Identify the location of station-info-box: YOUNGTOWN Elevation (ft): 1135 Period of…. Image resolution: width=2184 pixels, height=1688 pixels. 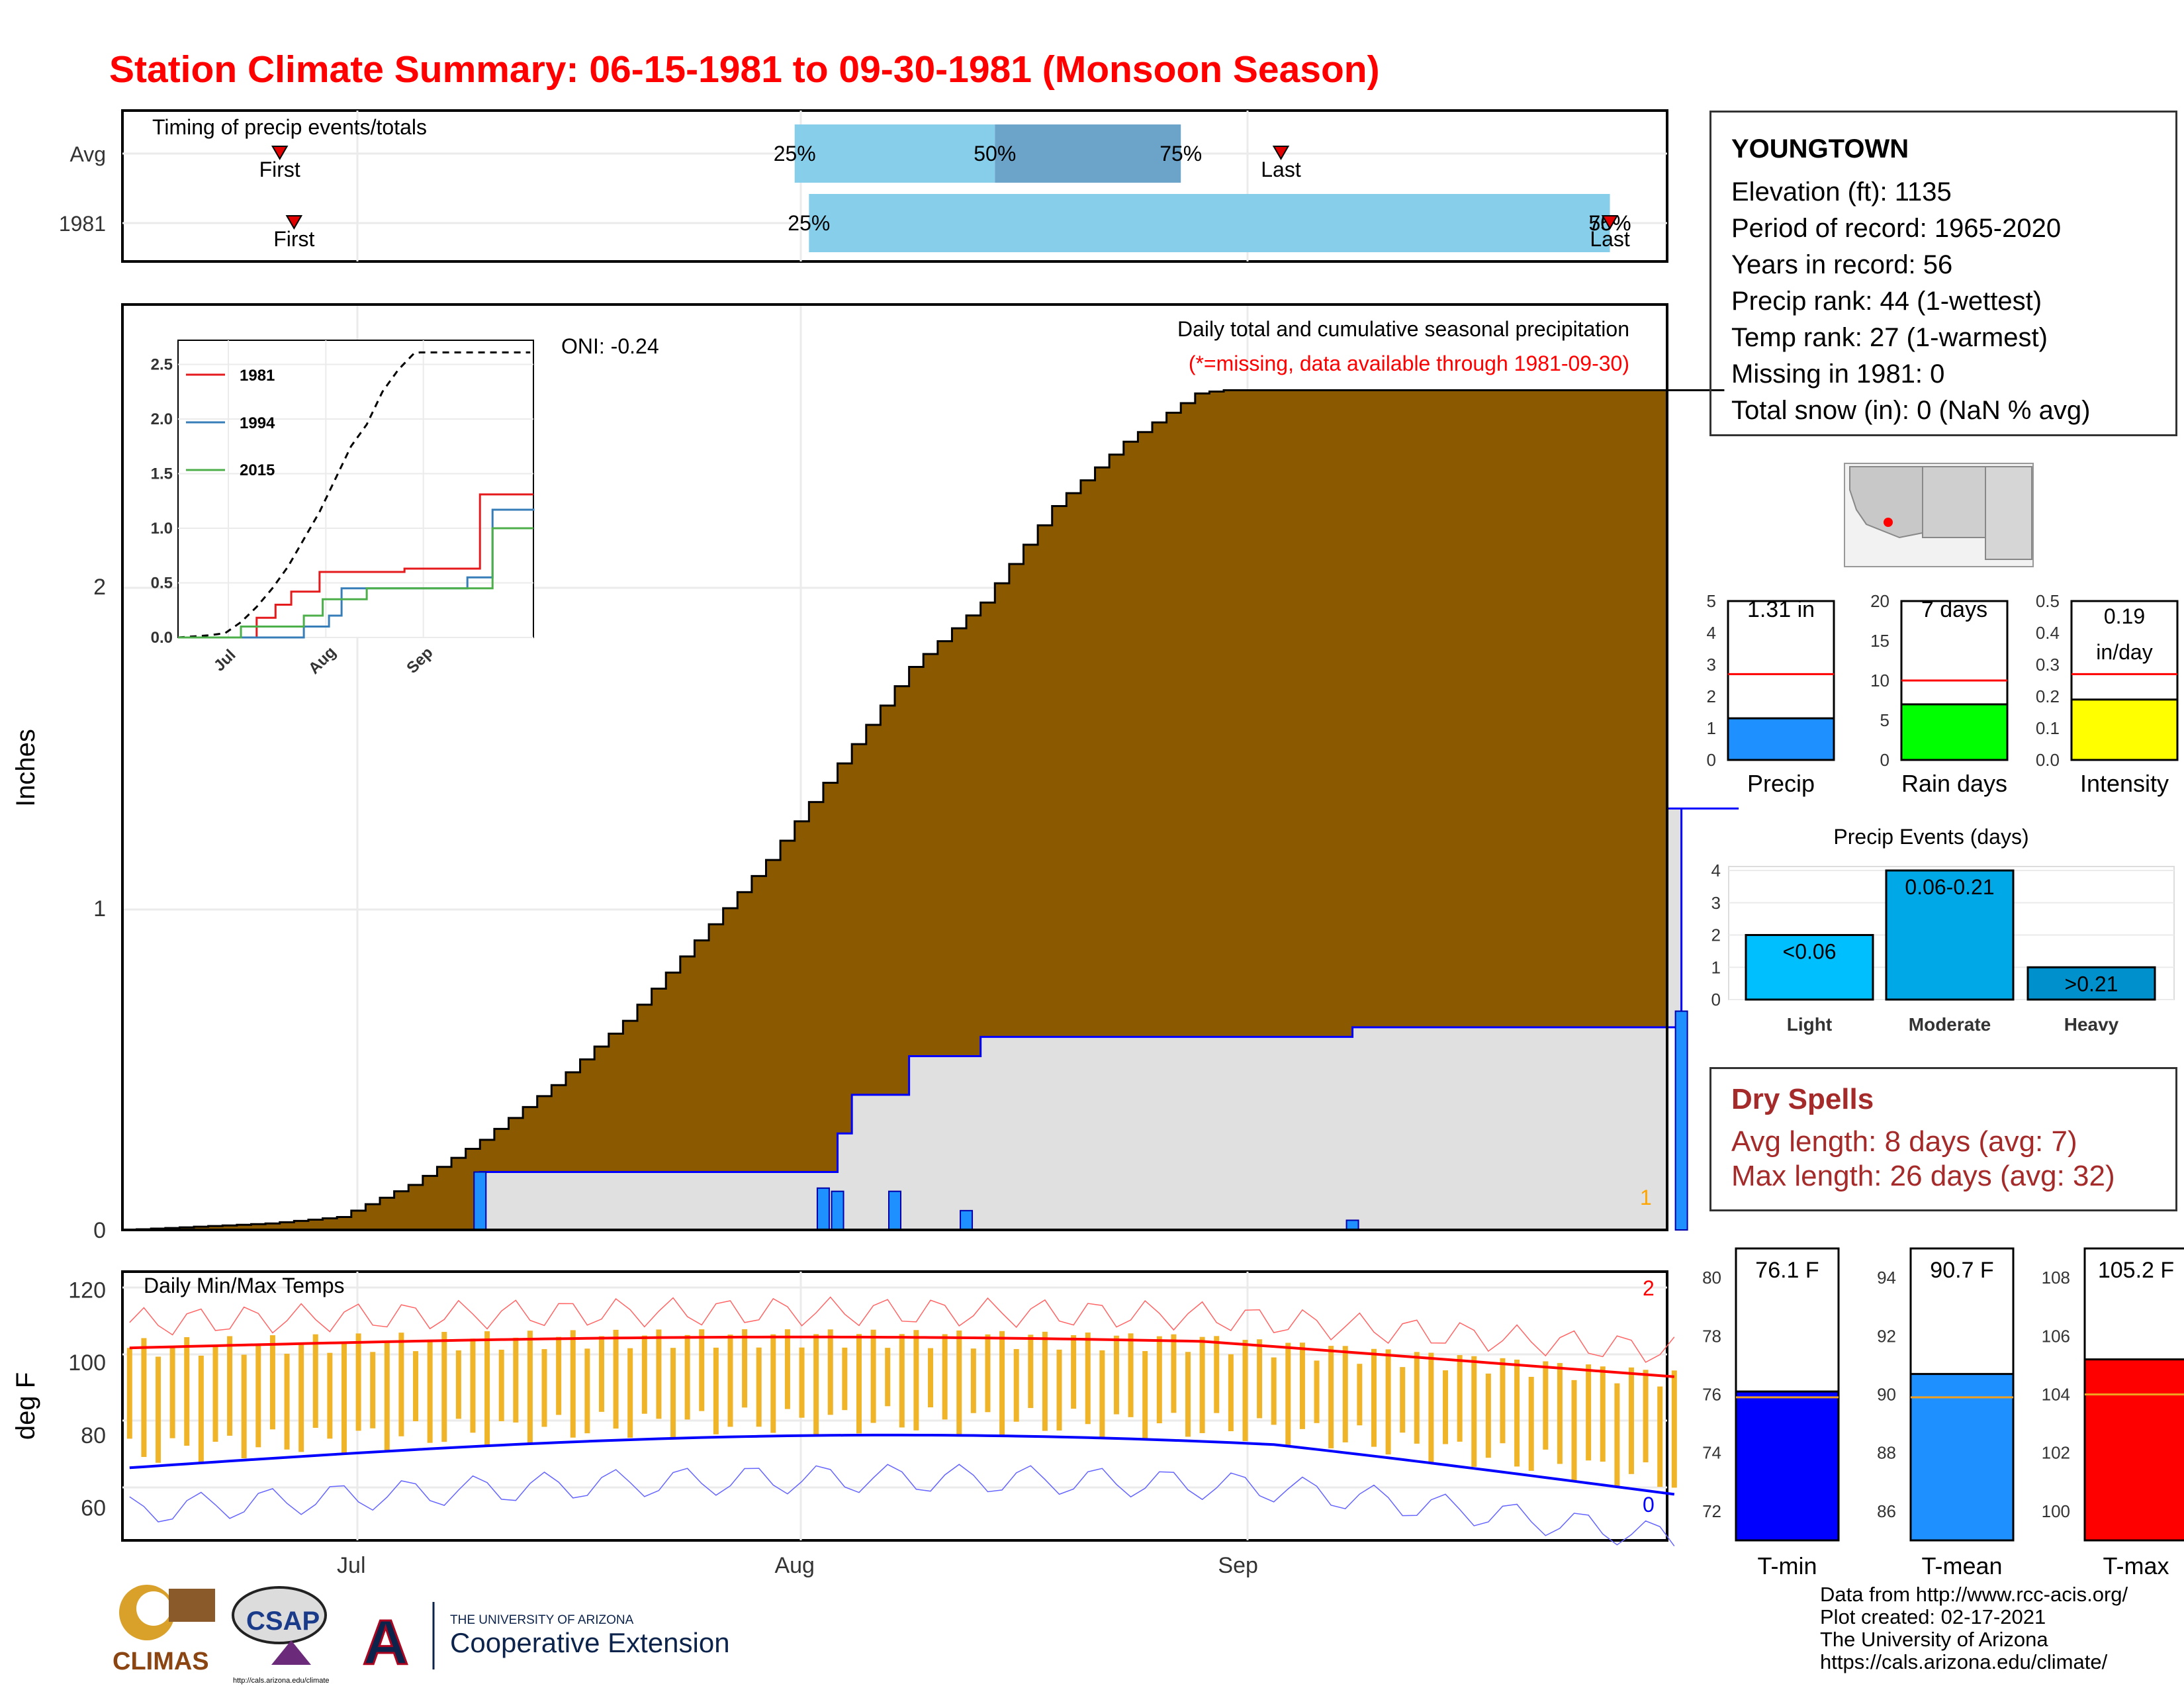
(1943, 273).